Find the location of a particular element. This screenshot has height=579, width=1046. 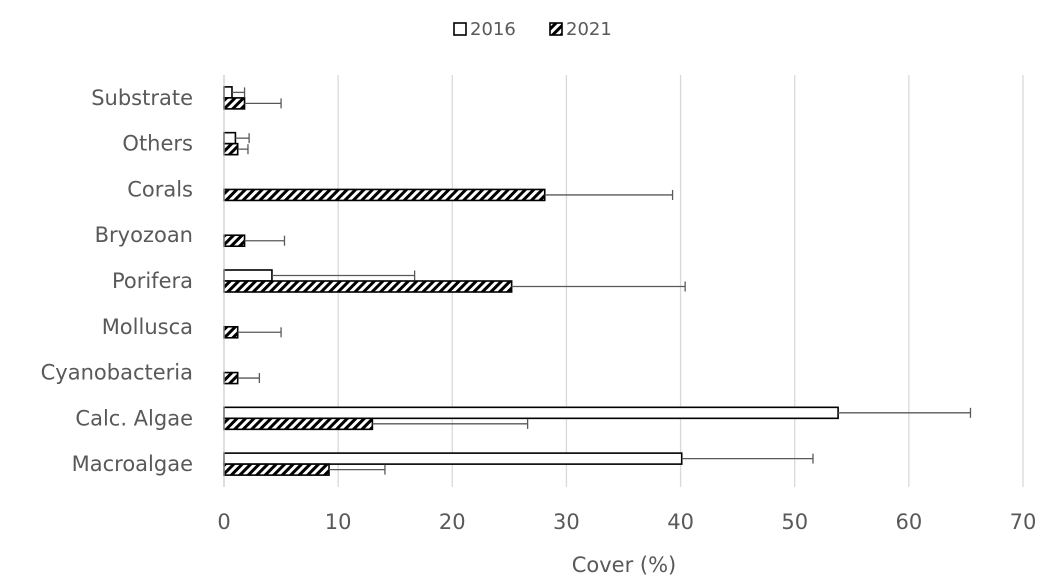

x-axis-title: Cover (%) is located at coordinates (624, 565).